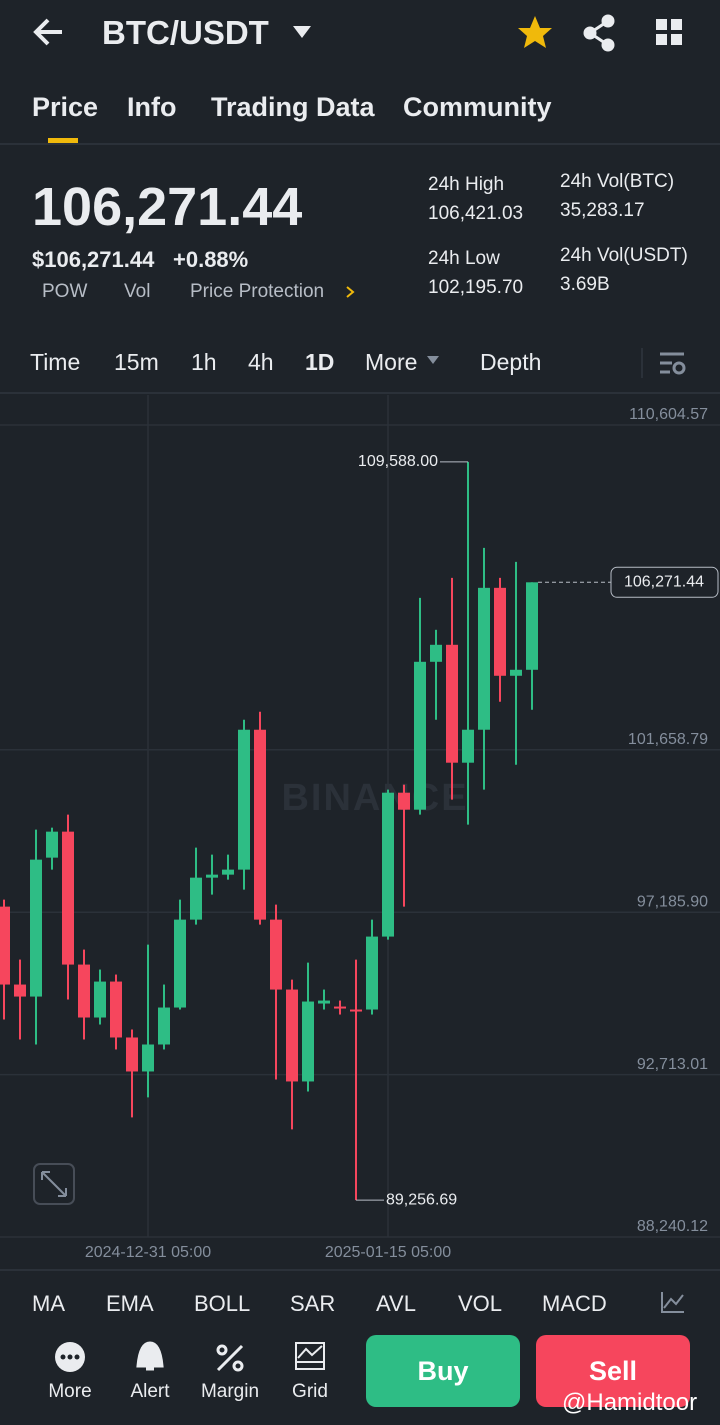  Describe the element at coordinates (396, 1303) in the screenshot. I see `indicator: AVL` at that location.